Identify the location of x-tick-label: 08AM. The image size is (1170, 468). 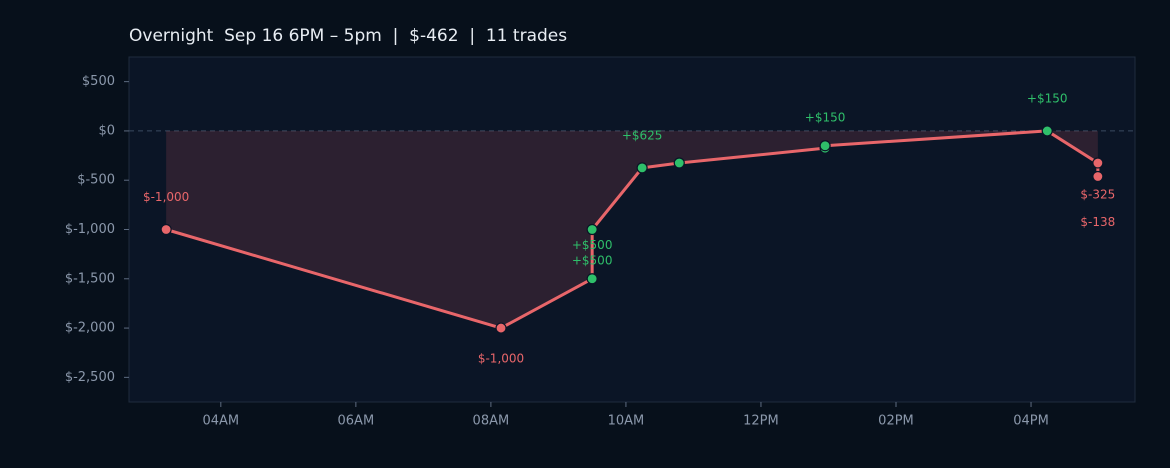
(491, 421).